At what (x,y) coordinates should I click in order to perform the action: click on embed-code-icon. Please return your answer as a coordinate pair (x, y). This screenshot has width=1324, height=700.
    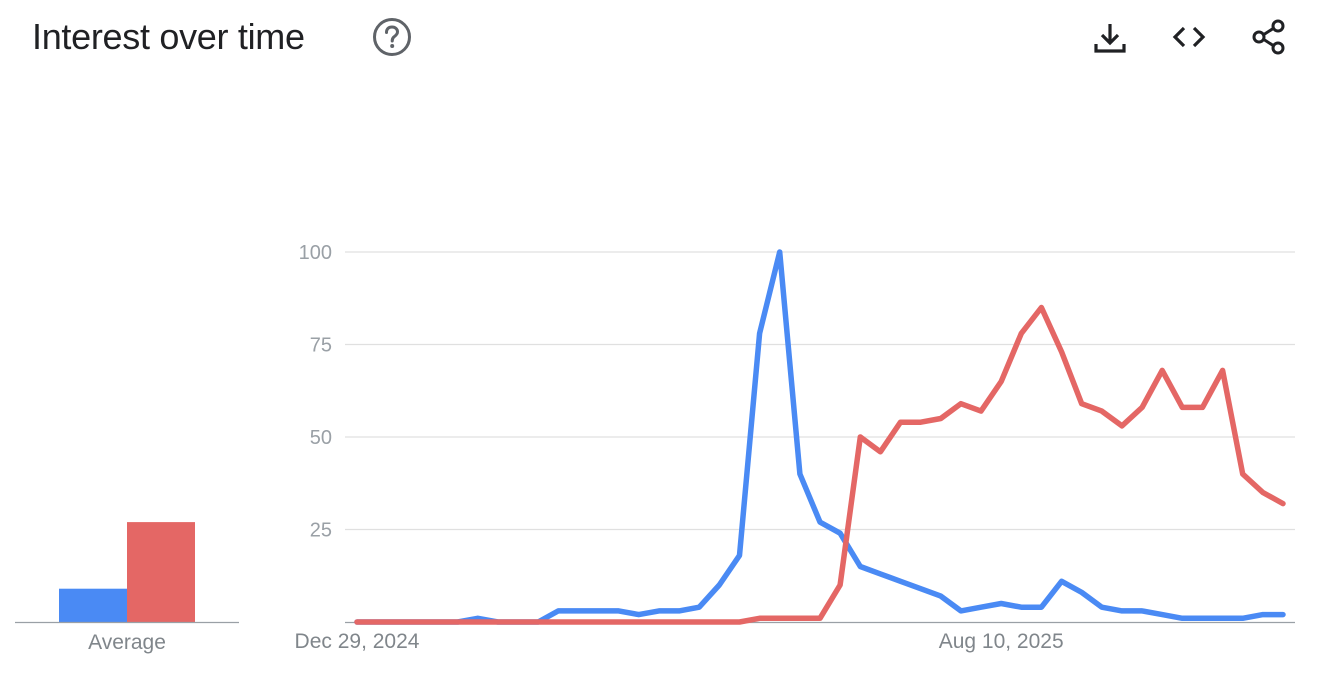
    Looking at the image, I should click on (1189, 37).